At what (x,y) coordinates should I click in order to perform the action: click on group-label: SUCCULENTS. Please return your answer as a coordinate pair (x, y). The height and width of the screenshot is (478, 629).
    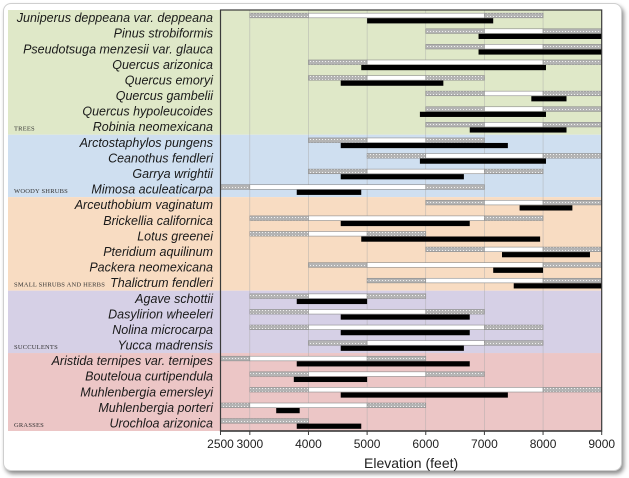
    Looking at the image, I should click on (36, 347).